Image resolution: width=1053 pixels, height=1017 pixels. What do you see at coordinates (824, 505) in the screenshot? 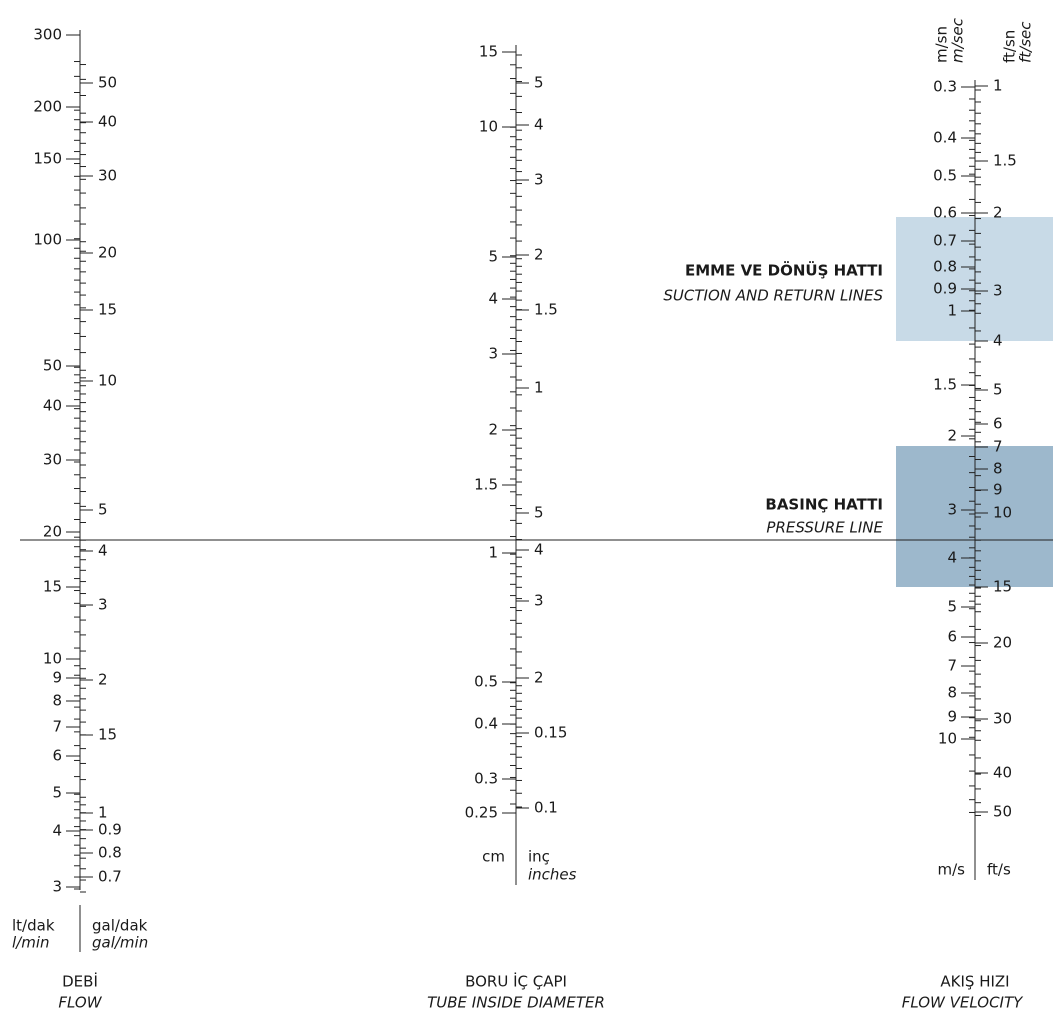
I see `zone-label: BASINÇ HATTI` at bounding box center [824, 505].